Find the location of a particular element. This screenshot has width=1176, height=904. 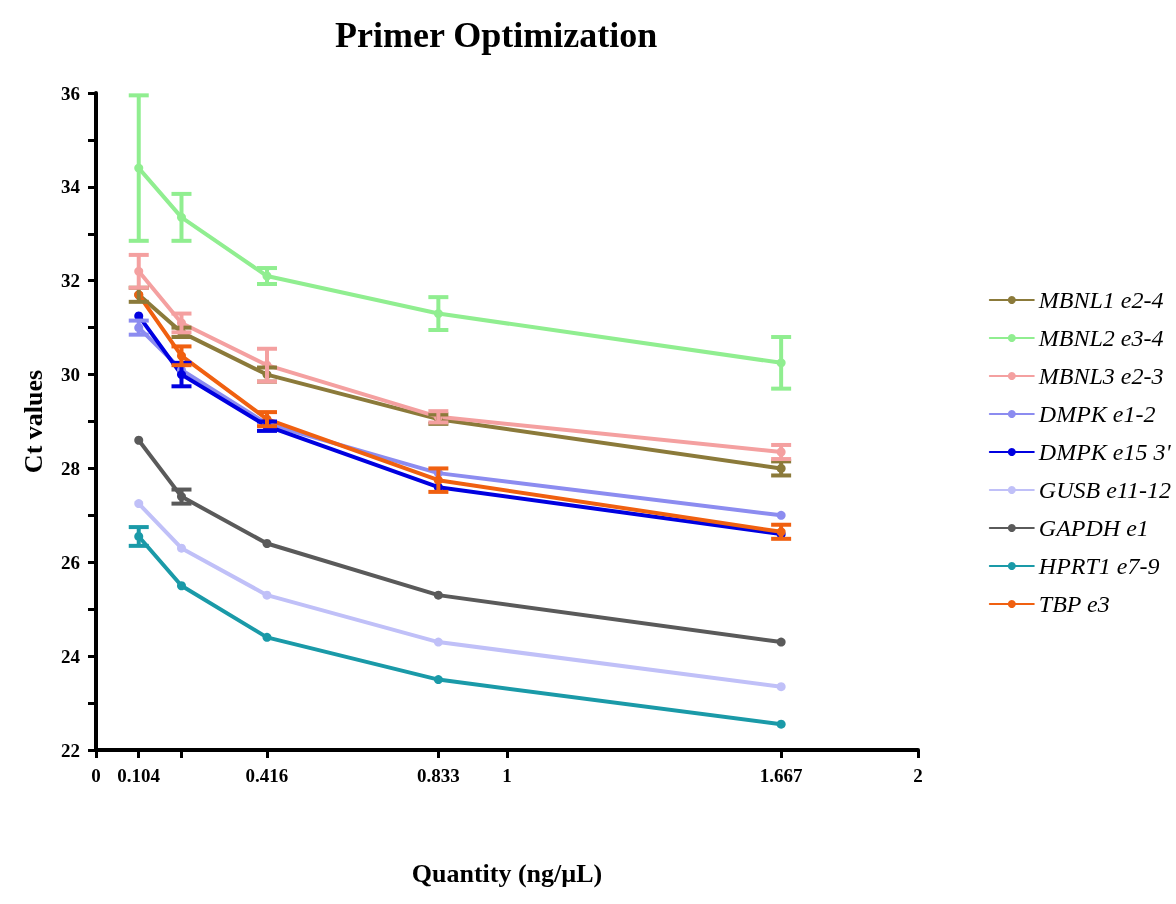

chart-title: Primer Optimization is located at coordinates (496, 35).